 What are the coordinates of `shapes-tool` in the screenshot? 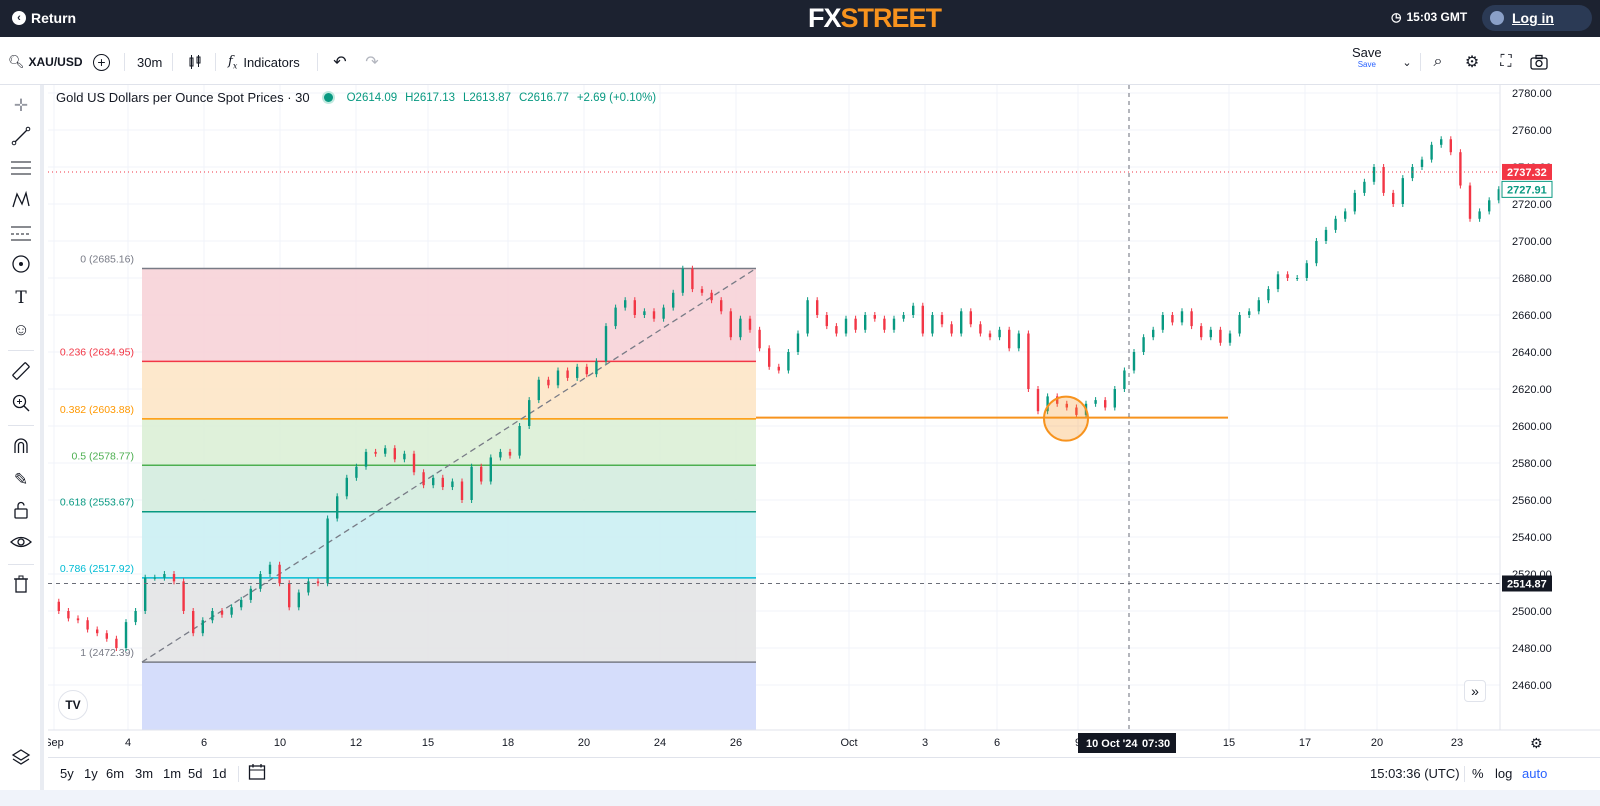 It's located at (21, 266).